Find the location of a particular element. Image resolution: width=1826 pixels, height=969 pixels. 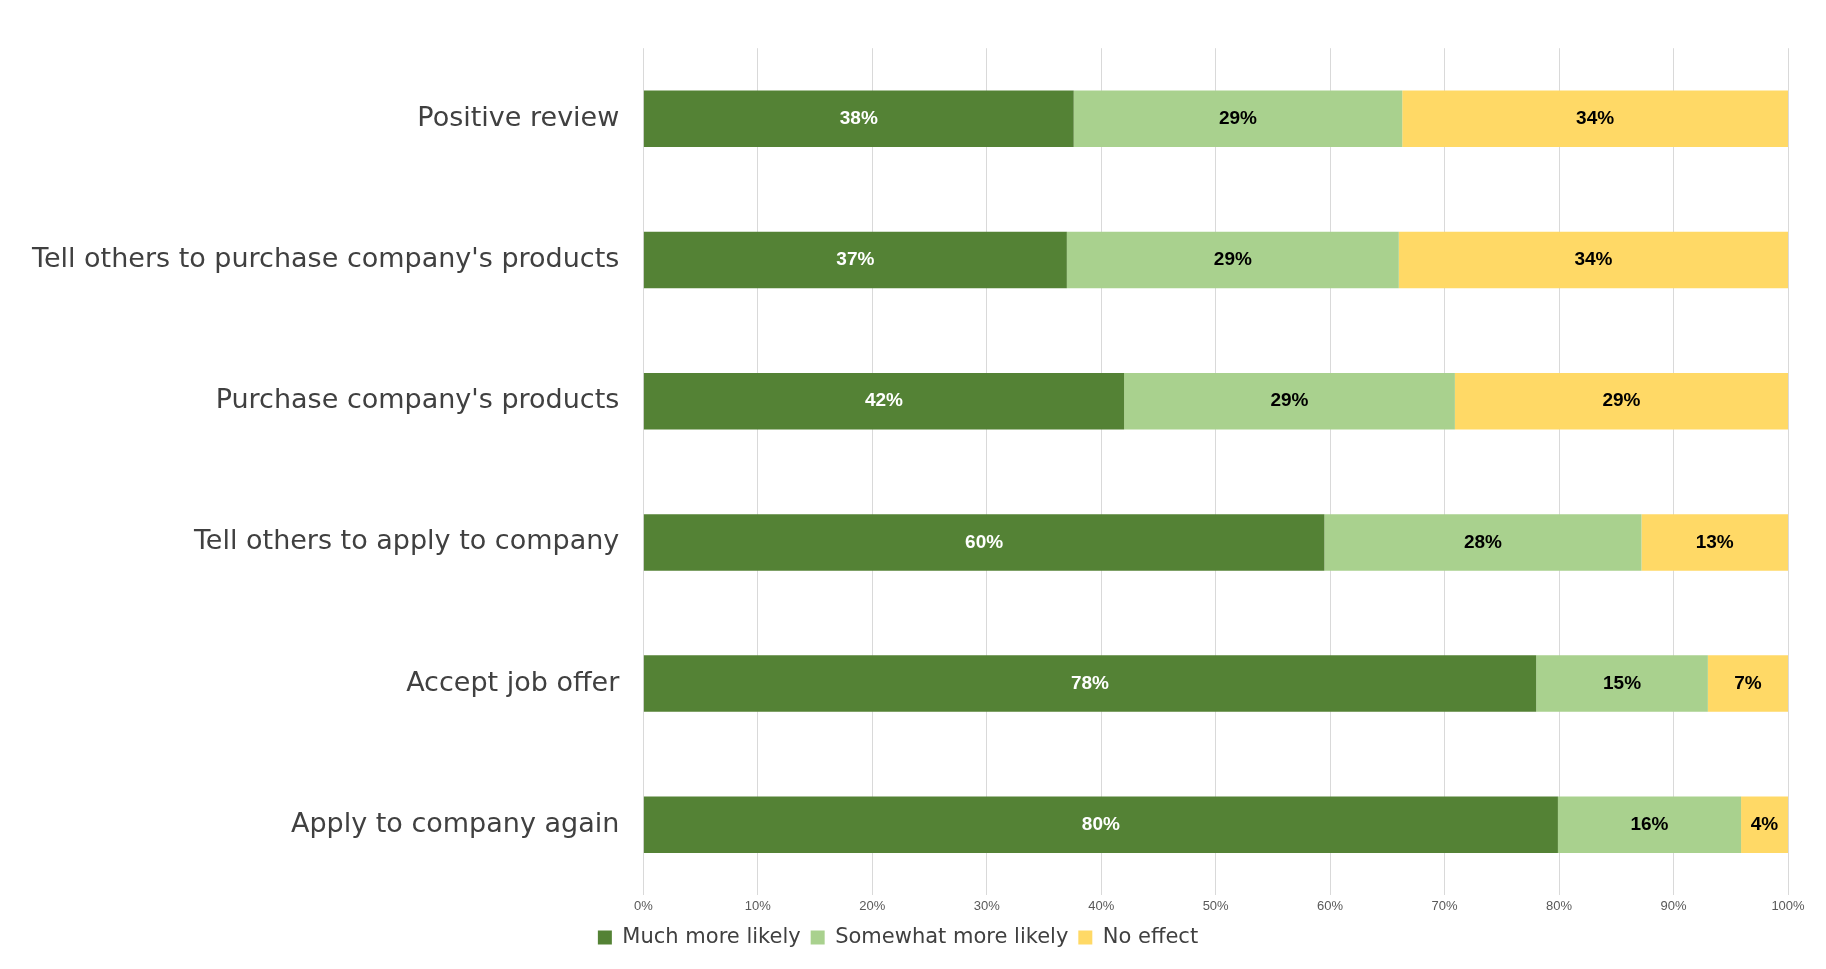

data-label: 80% is located at coordinates (1100, 824).